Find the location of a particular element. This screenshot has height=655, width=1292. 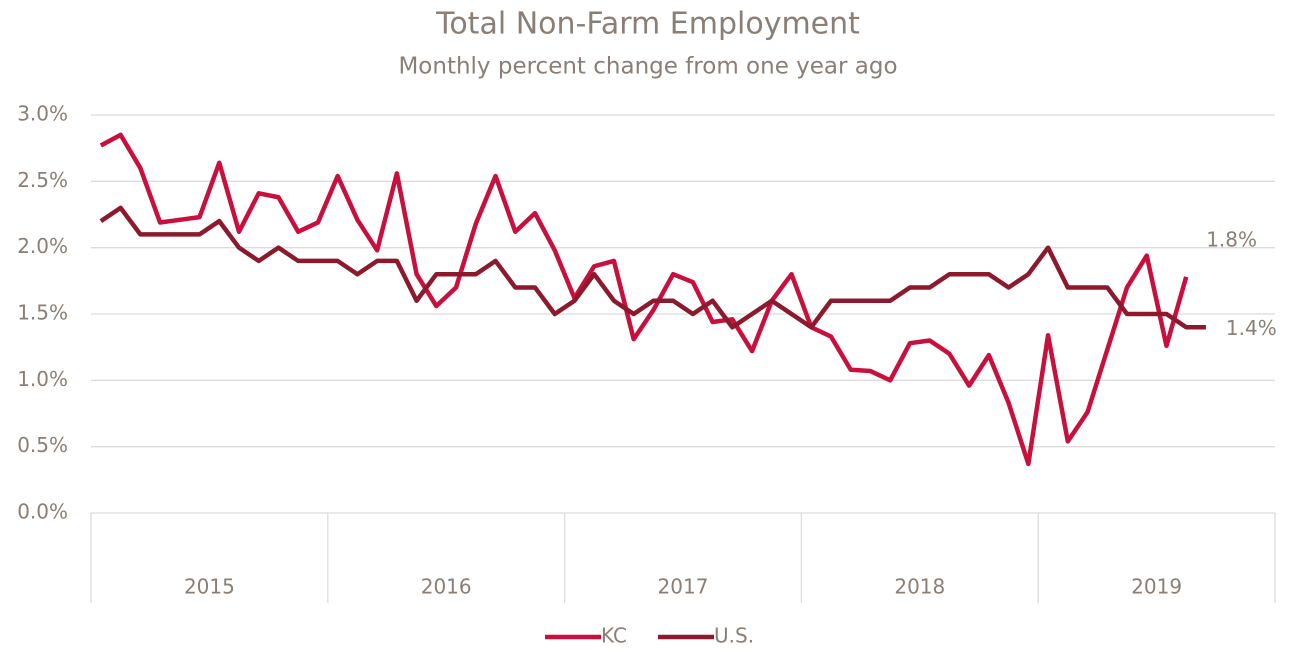

x-group-label: 2019 is located at coordinates (1156, 587).